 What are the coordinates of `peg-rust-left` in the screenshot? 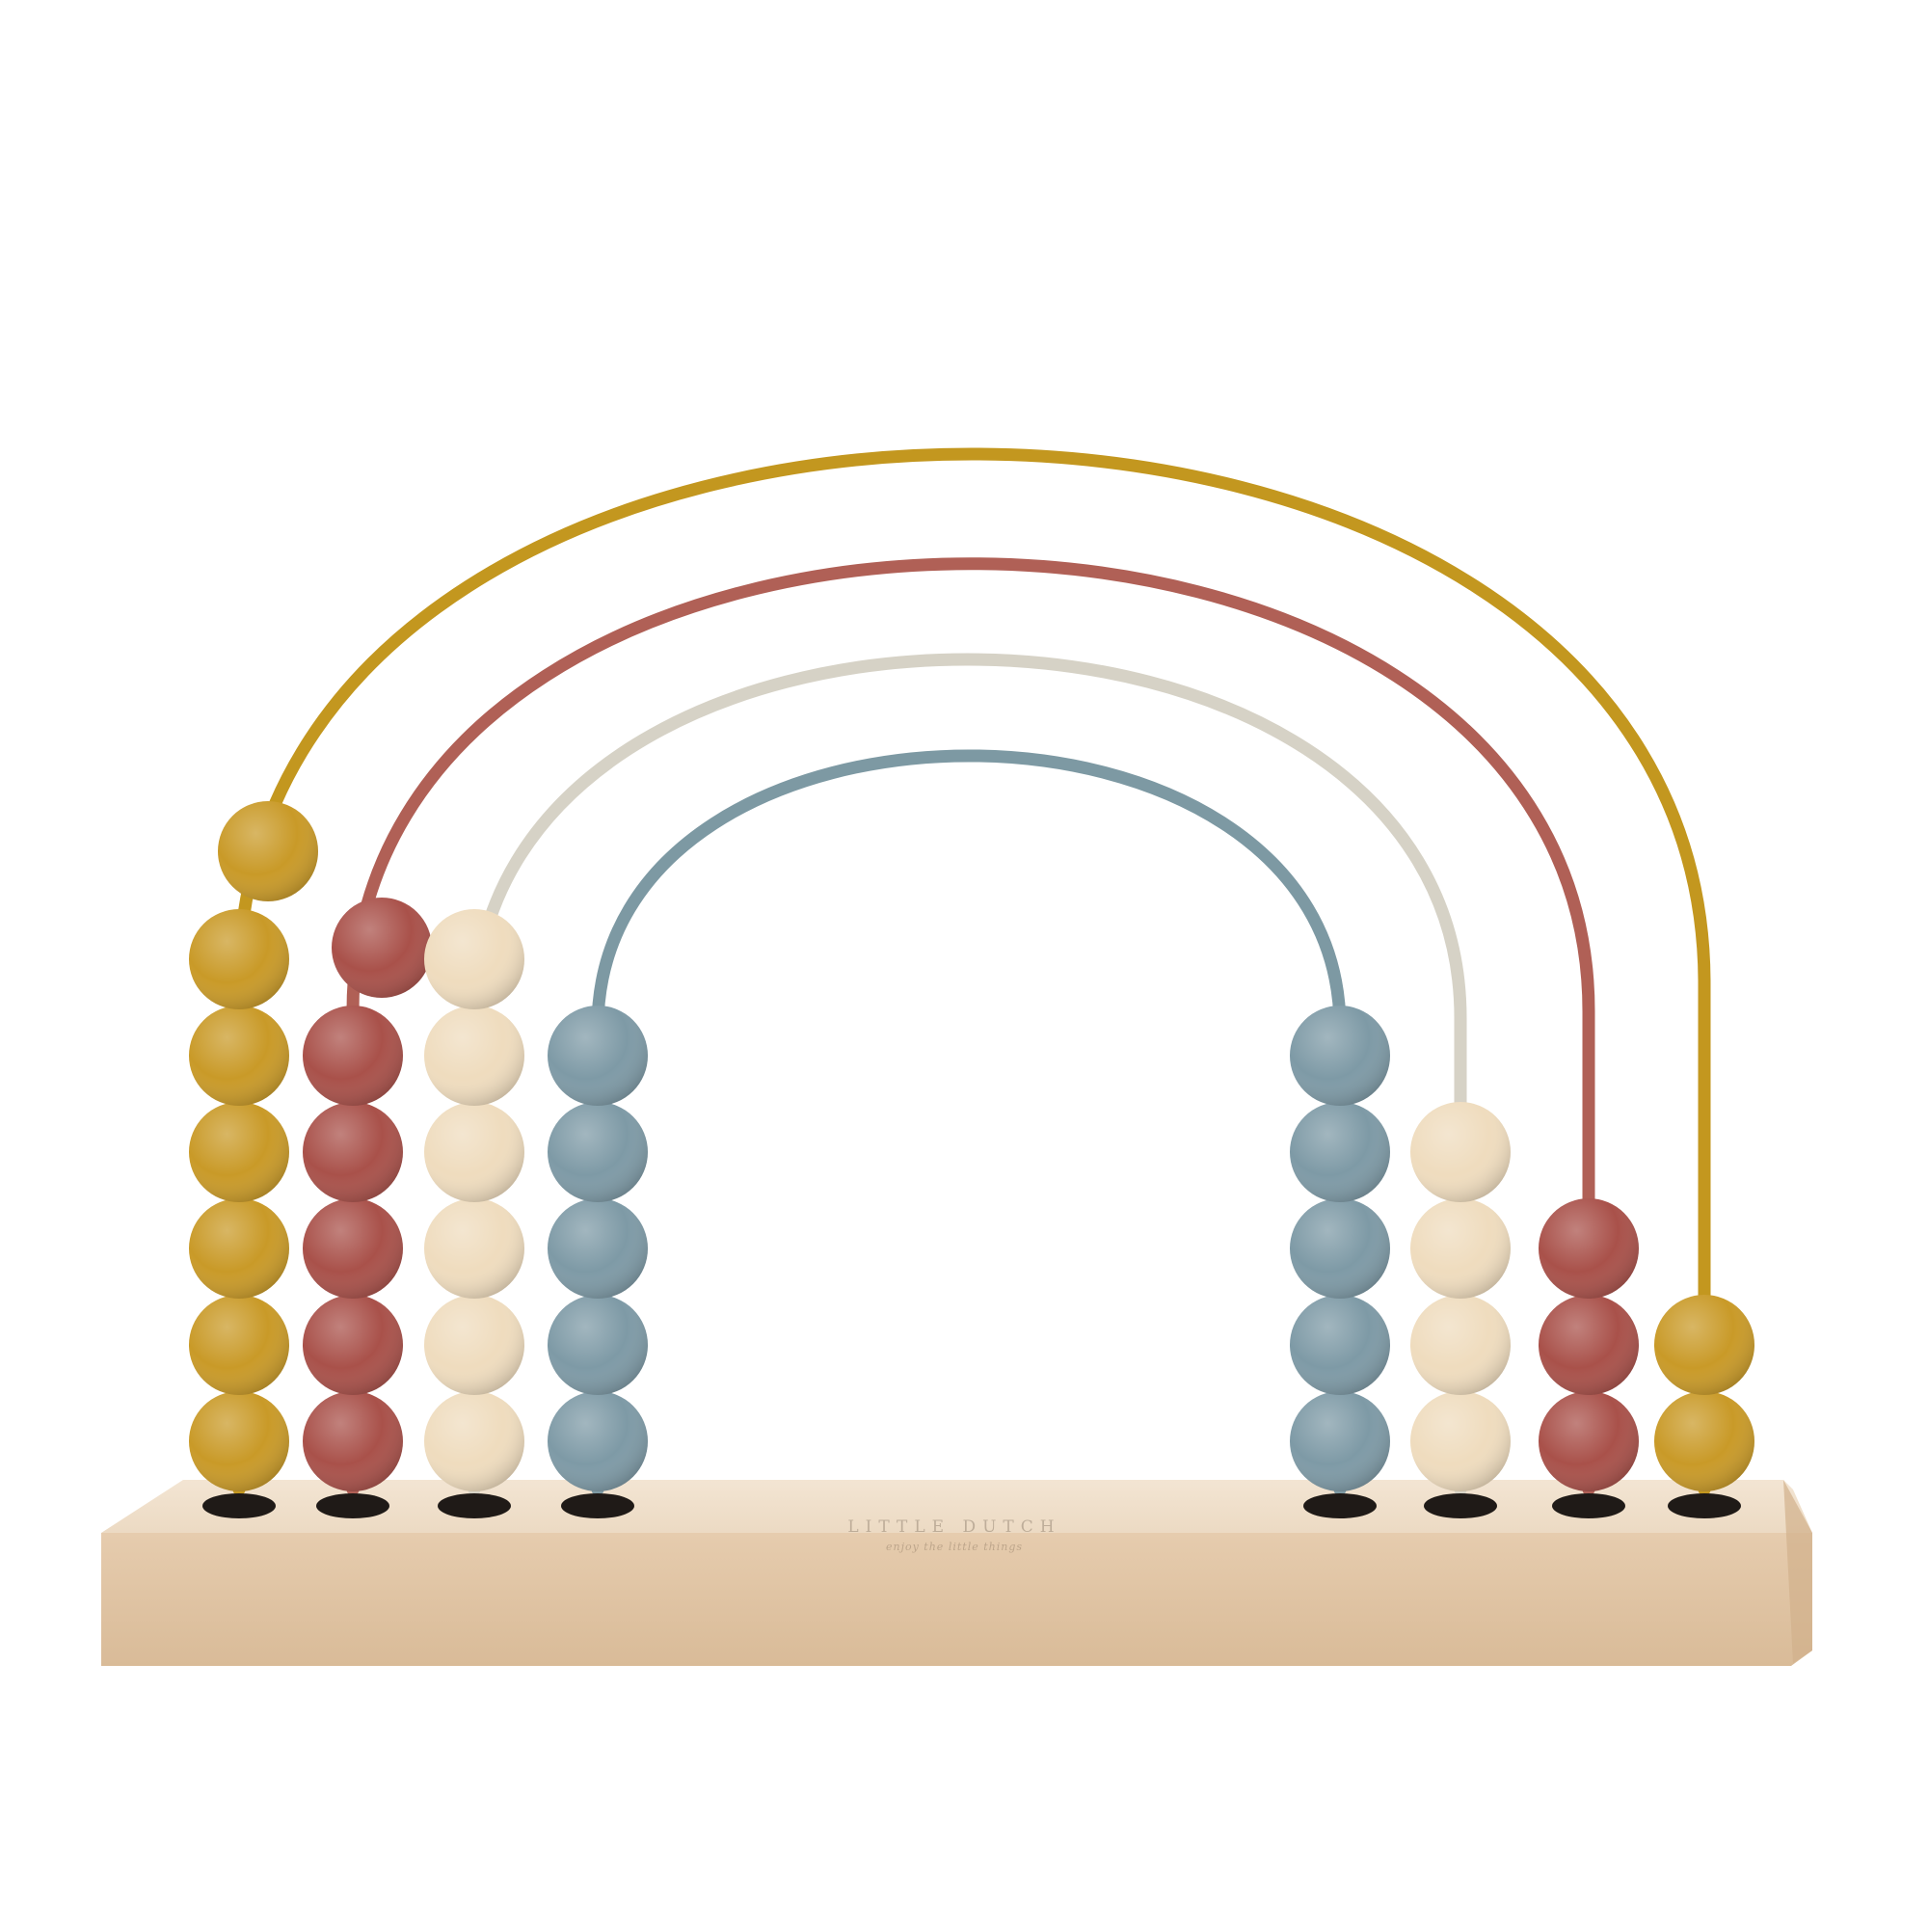 It's located at (353, 1506).